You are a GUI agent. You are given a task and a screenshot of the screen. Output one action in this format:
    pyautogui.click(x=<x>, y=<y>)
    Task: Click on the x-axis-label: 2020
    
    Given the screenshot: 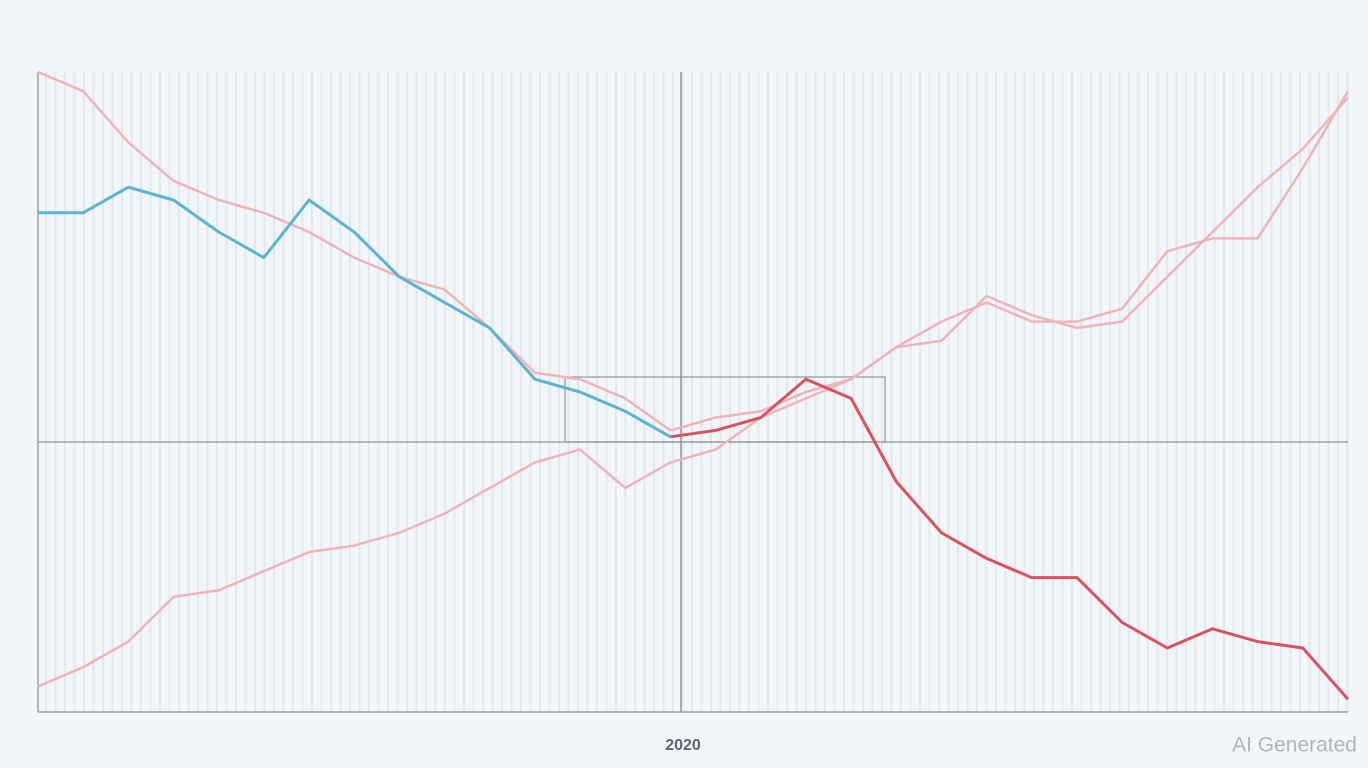 What is the action you would take?
    pyautogui.click(x=683, y=745)
    